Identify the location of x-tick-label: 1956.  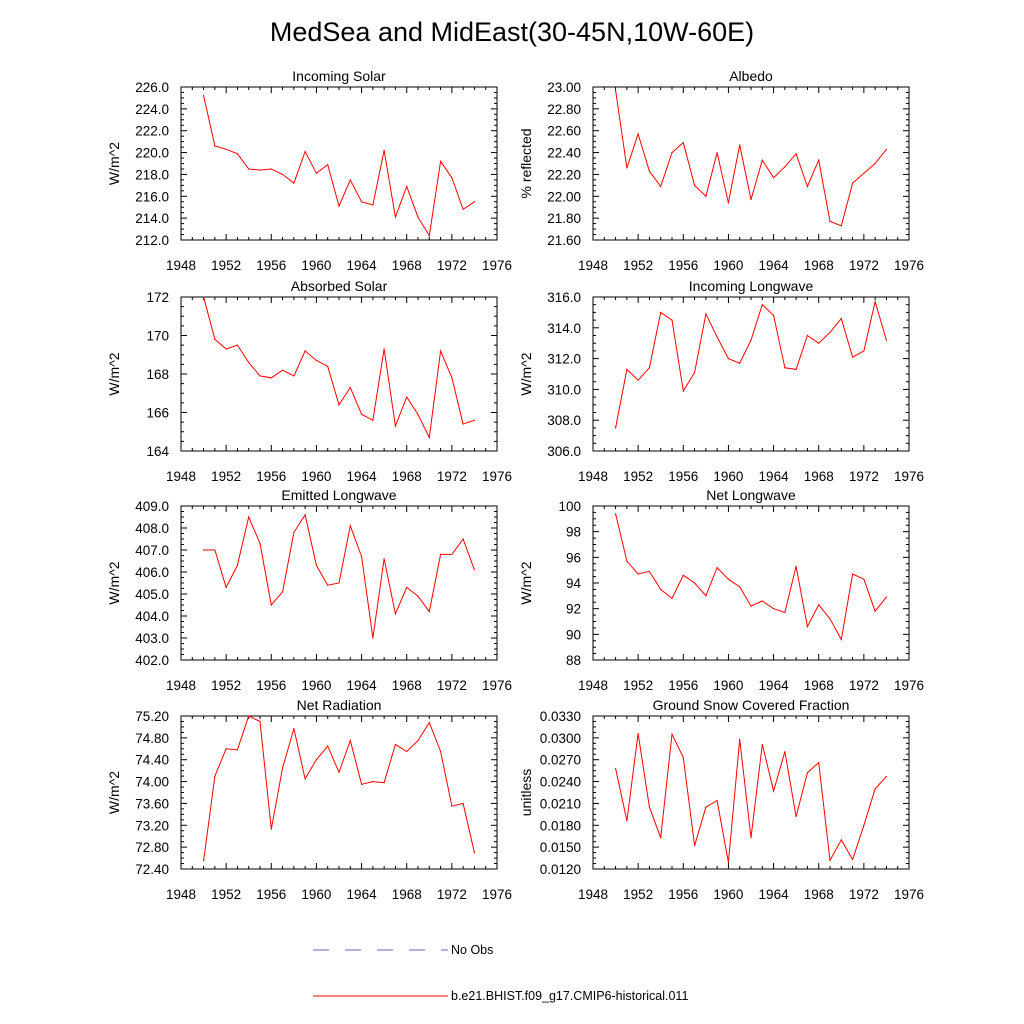
(683, 685).